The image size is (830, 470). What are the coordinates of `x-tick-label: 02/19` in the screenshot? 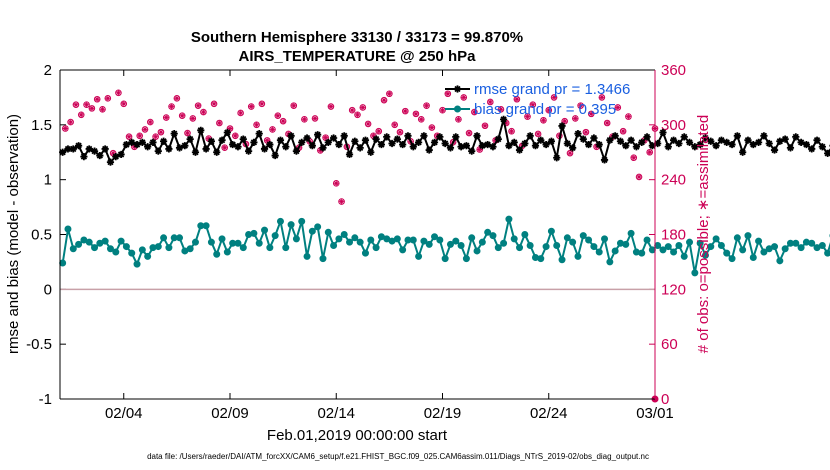 It's located at (443, 413).